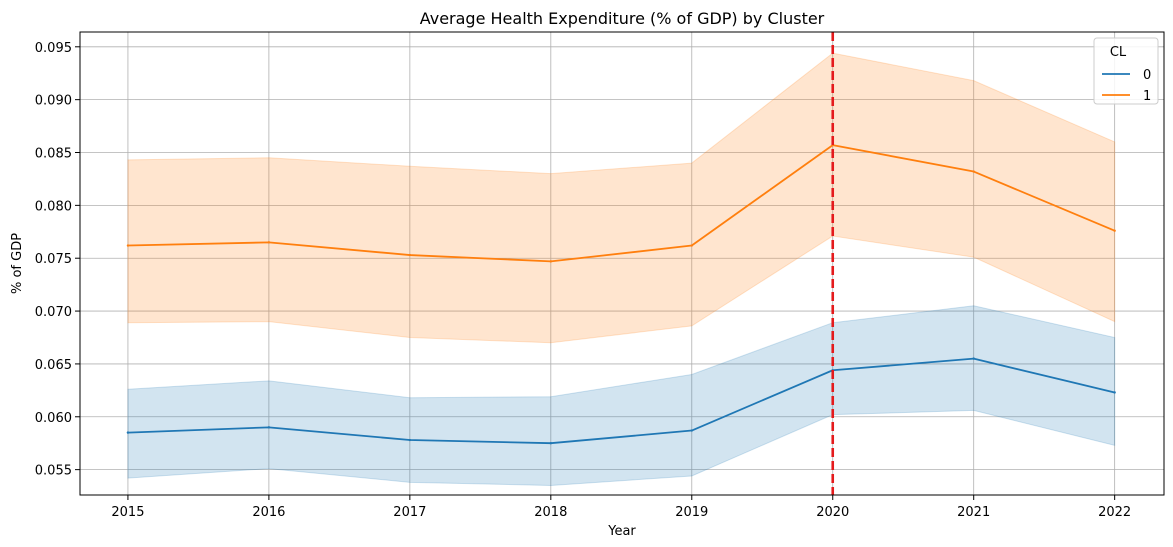 The image size is (1173, 547). What do you see at coordinates (691, 512) in the screenshot?
I see `x-tick-label: 2019` at bounding box center [691, 512].